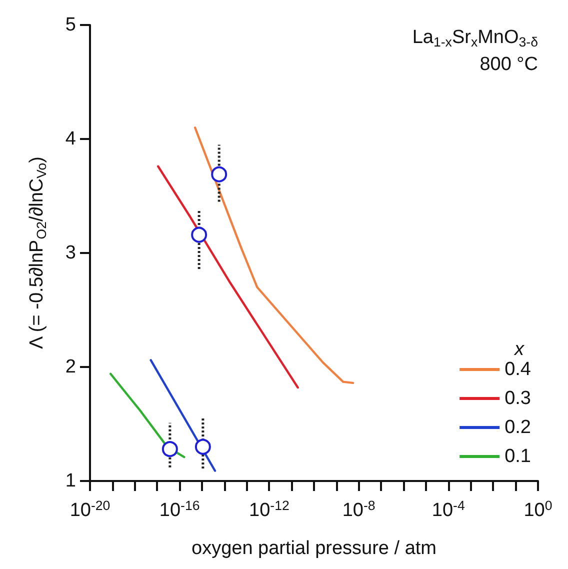 This screenshot has height=569, width=568. What do you see at coordinates (70, 367) in the screenshot?
I see `y-tick-label: 2` at bounding box center [70, 367].